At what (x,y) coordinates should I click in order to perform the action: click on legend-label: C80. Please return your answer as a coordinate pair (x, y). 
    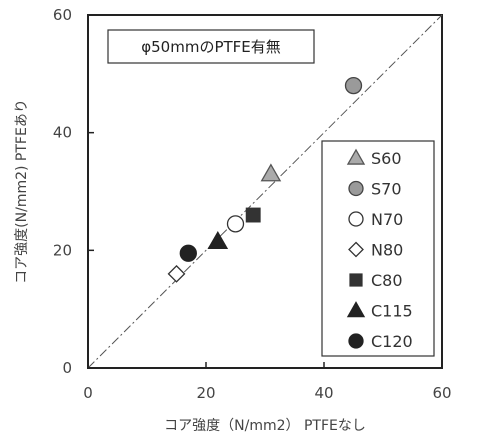
    Looking at the image, I should click on (387, 280).